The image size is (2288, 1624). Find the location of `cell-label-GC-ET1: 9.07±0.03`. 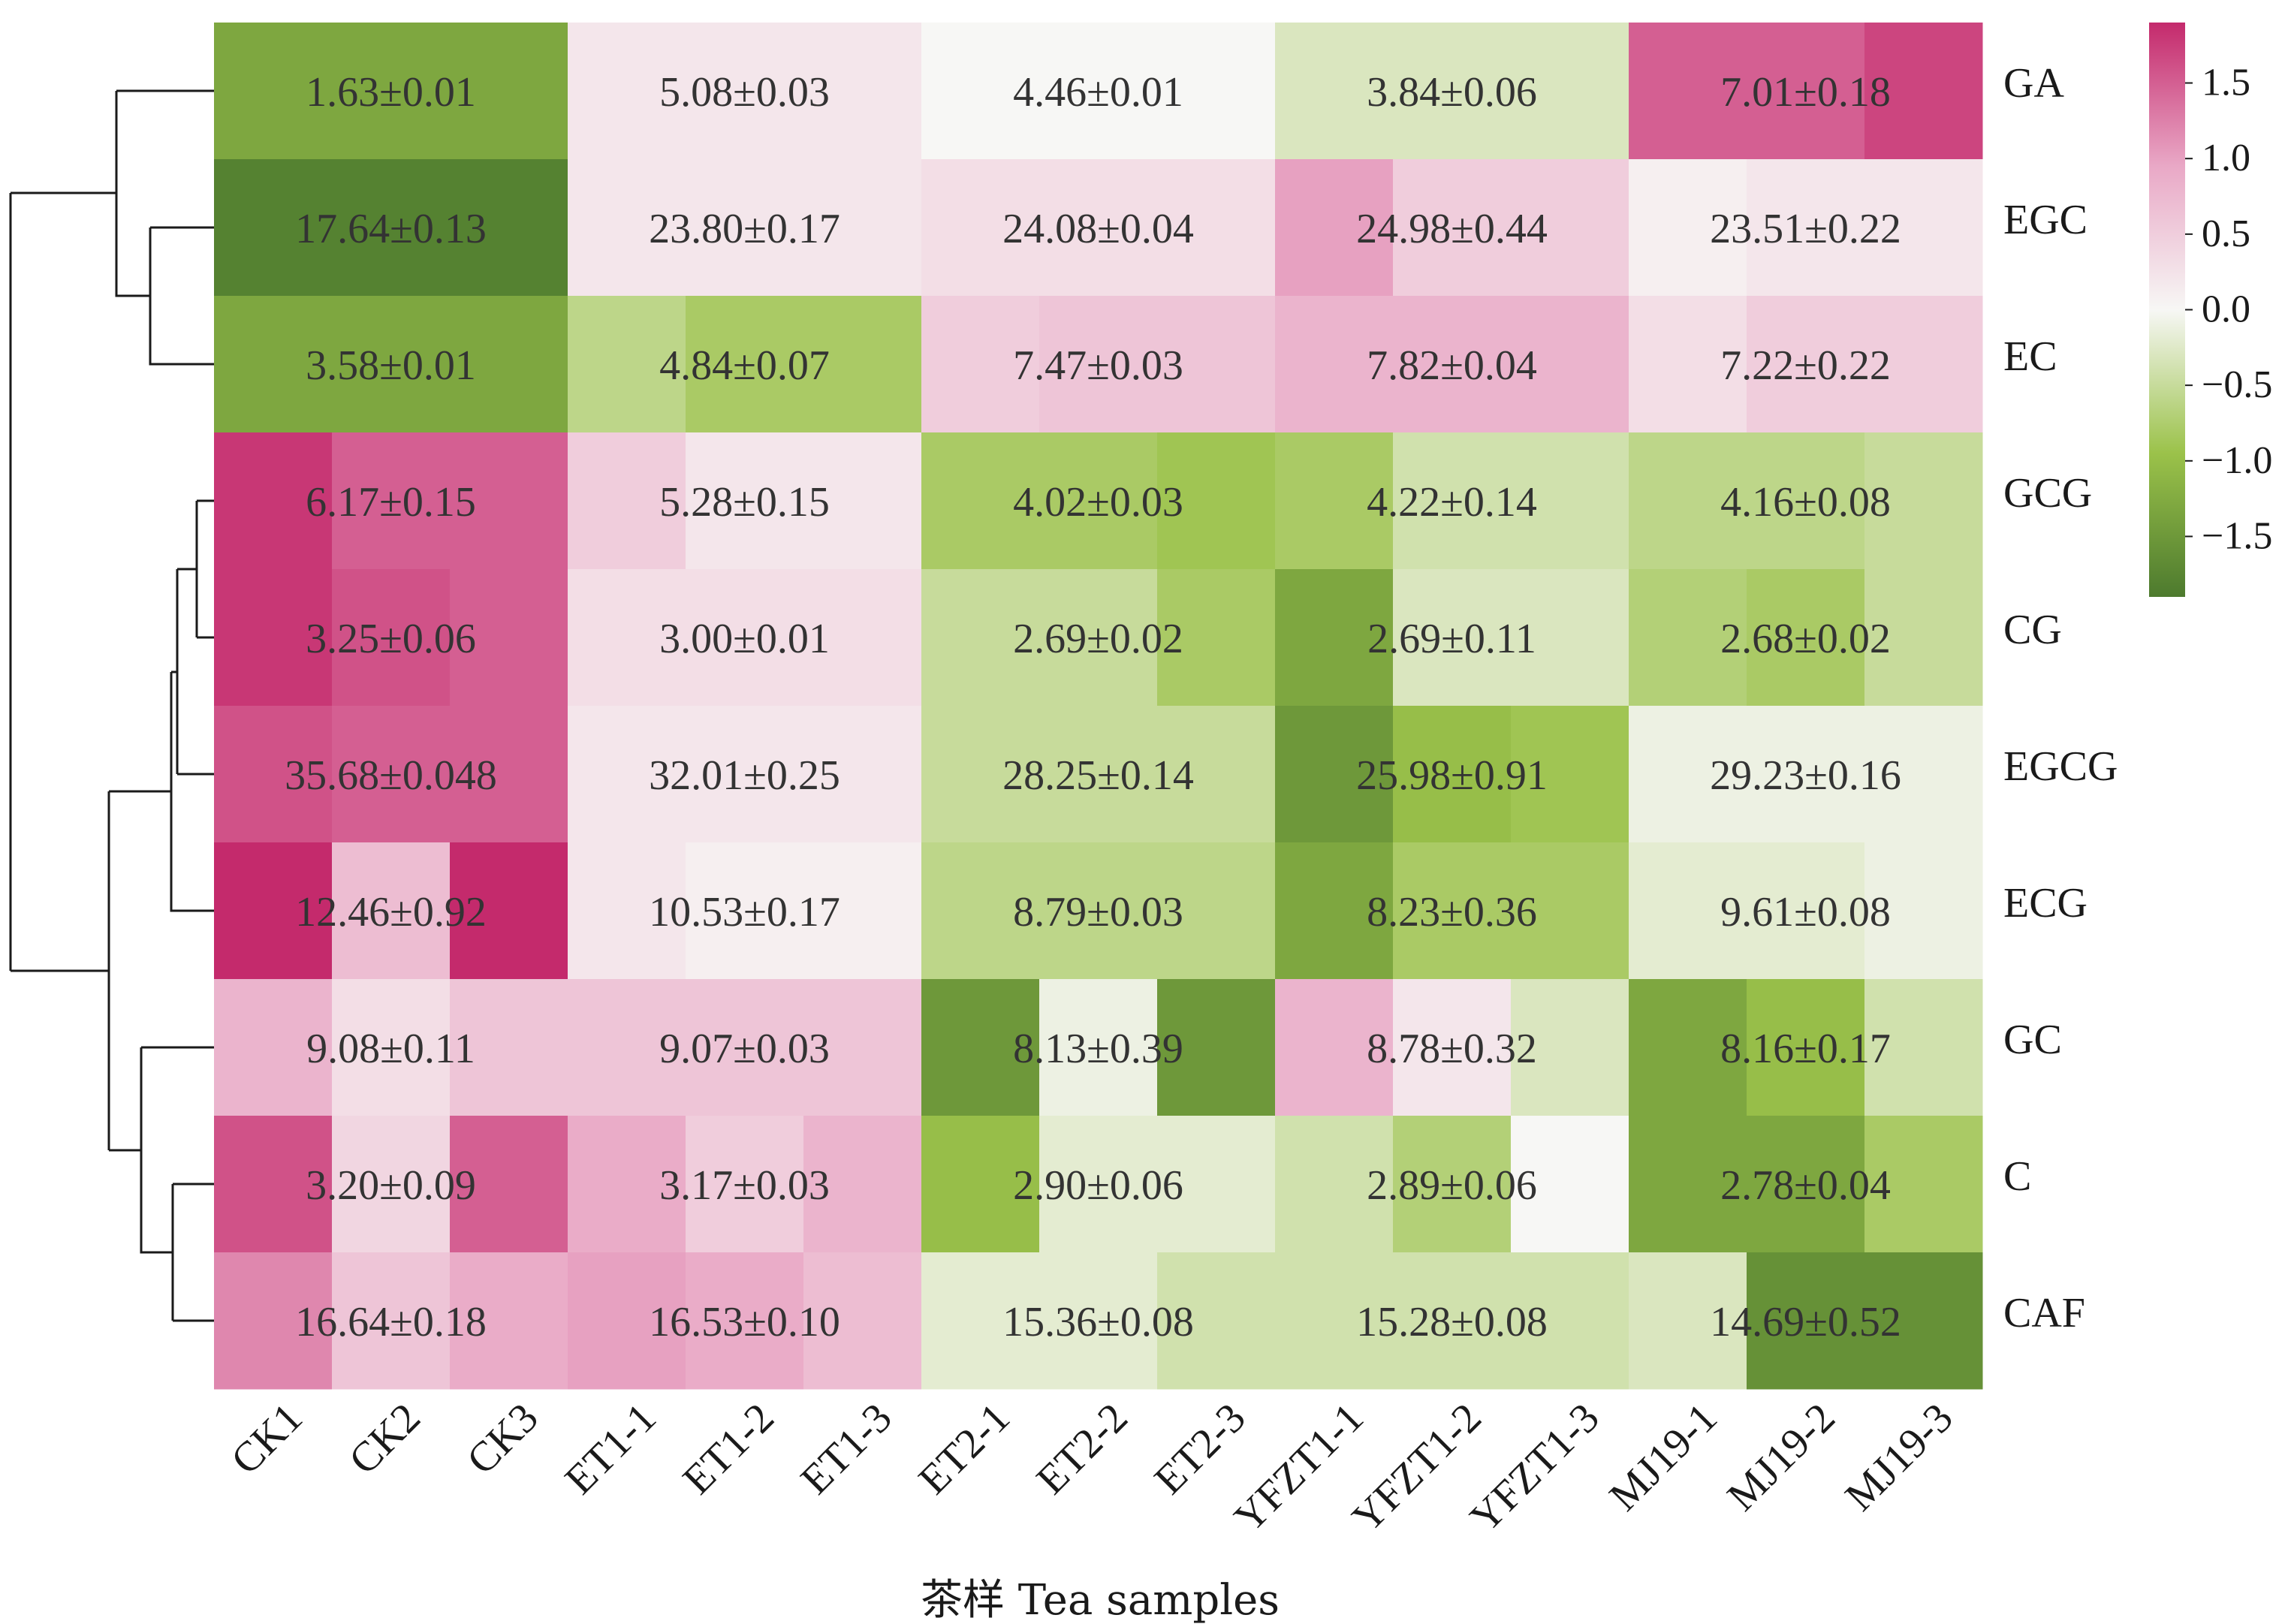

cell-label-GC-ET1: 9.07±0.03 is located at coordinates (744, 1049).